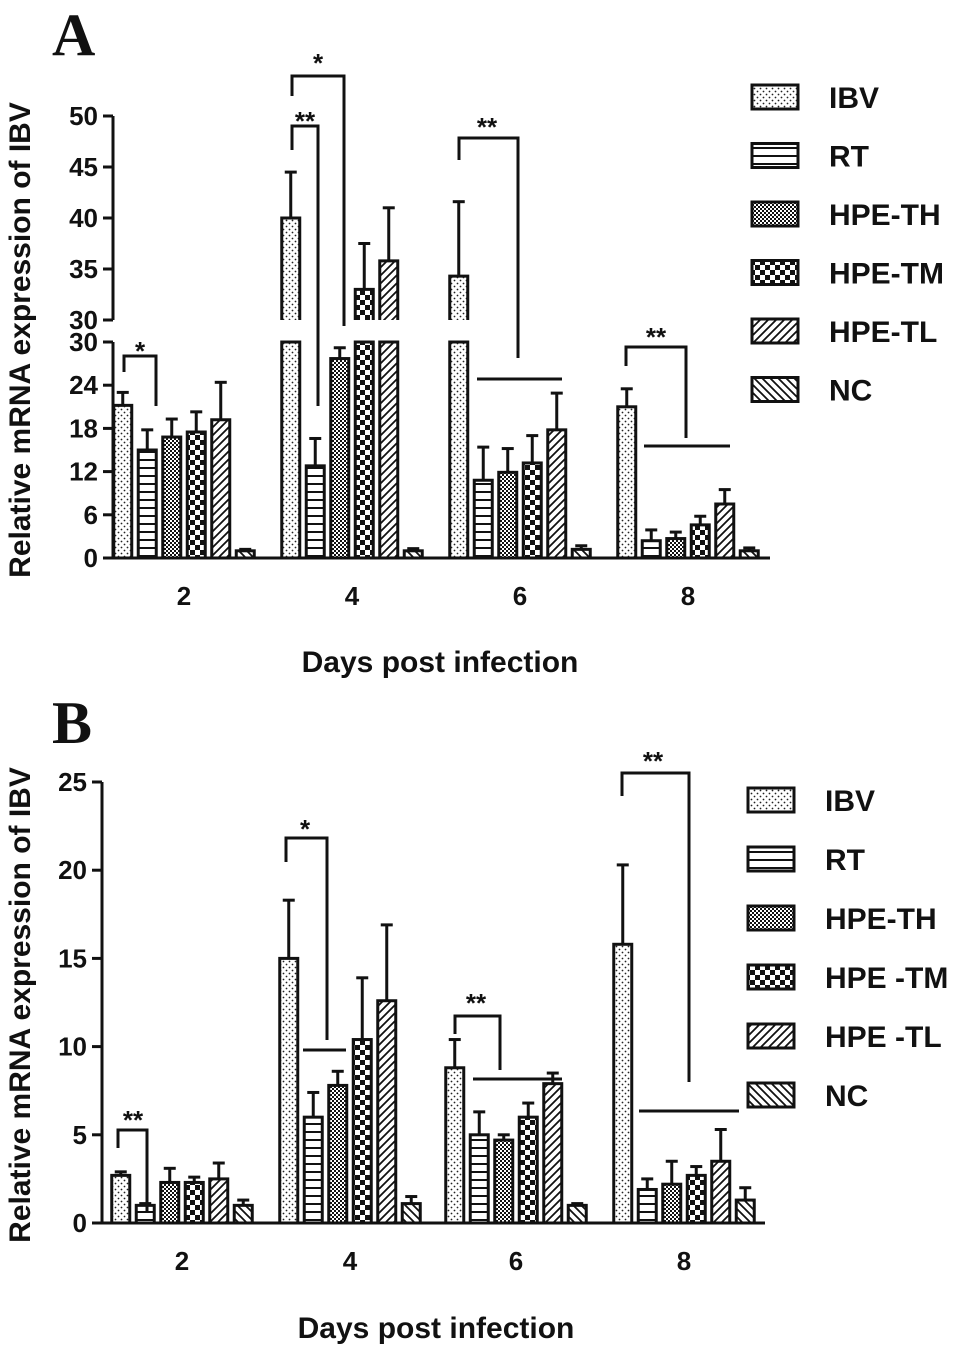 The height and width of the screenshot is (1347, 969). Describe the element at coordinates (436, 1328) in the screenshot. I see `panel-b-x-axis-title: Days post infection` at that location.